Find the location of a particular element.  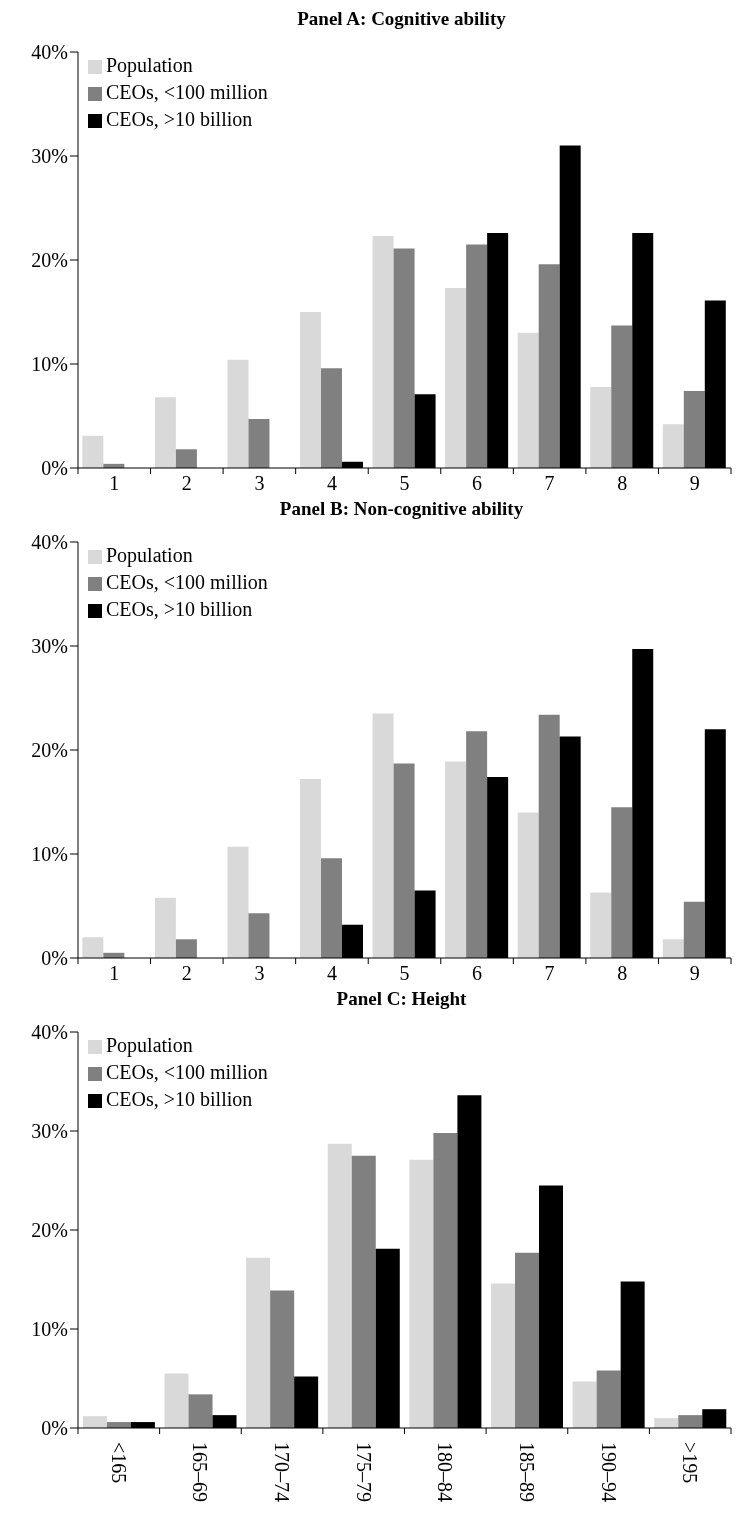

x-tick-label: 170–74 is located at coordinates (282, 1472).